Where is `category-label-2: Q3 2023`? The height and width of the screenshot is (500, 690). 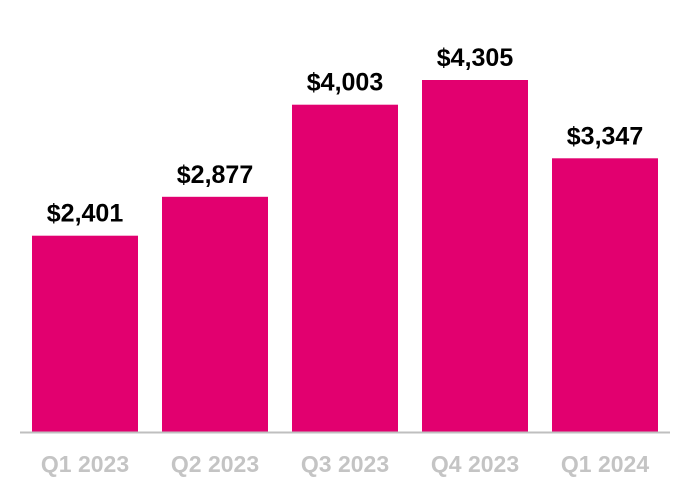
category-label-2: Q3 2023 is located at coordinates (345, 464).